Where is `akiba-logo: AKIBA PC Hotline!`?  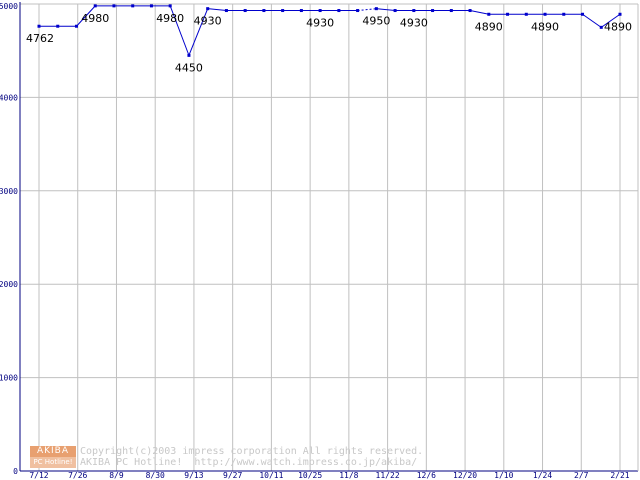
akiba-logo: AKIBA PC Hotline! is located at coordinates (53, 457).